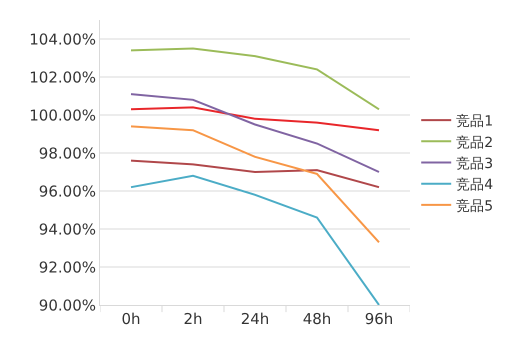 The height and width of the screenshot is (350, 520). I want to click on y-tick-label: 98.00%, so click(67, 153).